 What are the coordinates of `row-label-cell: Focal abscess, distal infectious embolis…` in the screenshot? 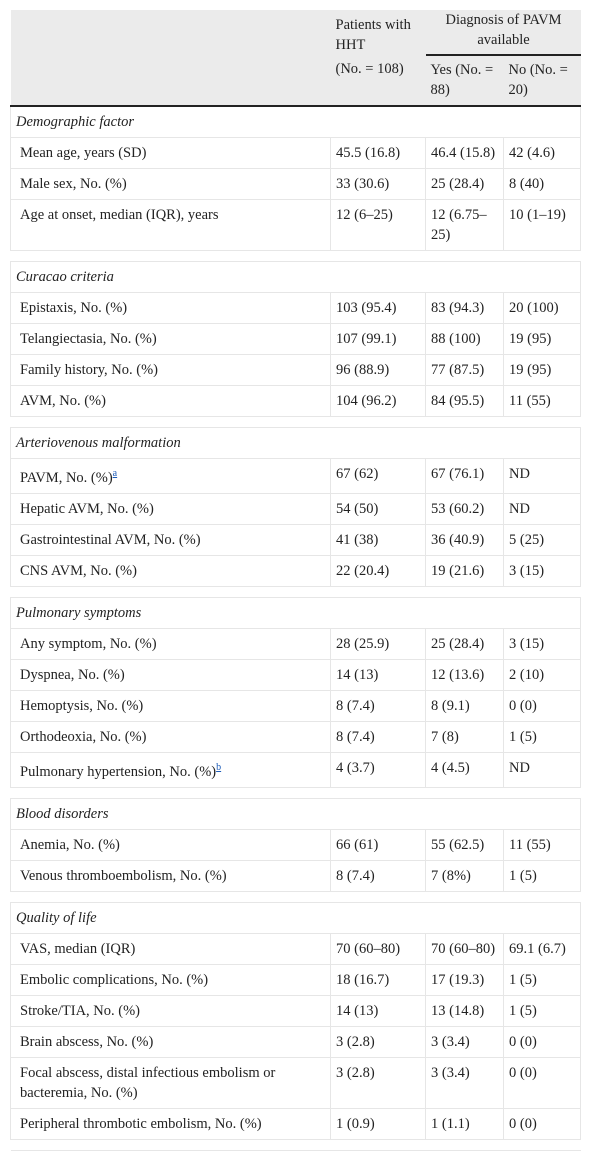 It's located at (170, 1082).